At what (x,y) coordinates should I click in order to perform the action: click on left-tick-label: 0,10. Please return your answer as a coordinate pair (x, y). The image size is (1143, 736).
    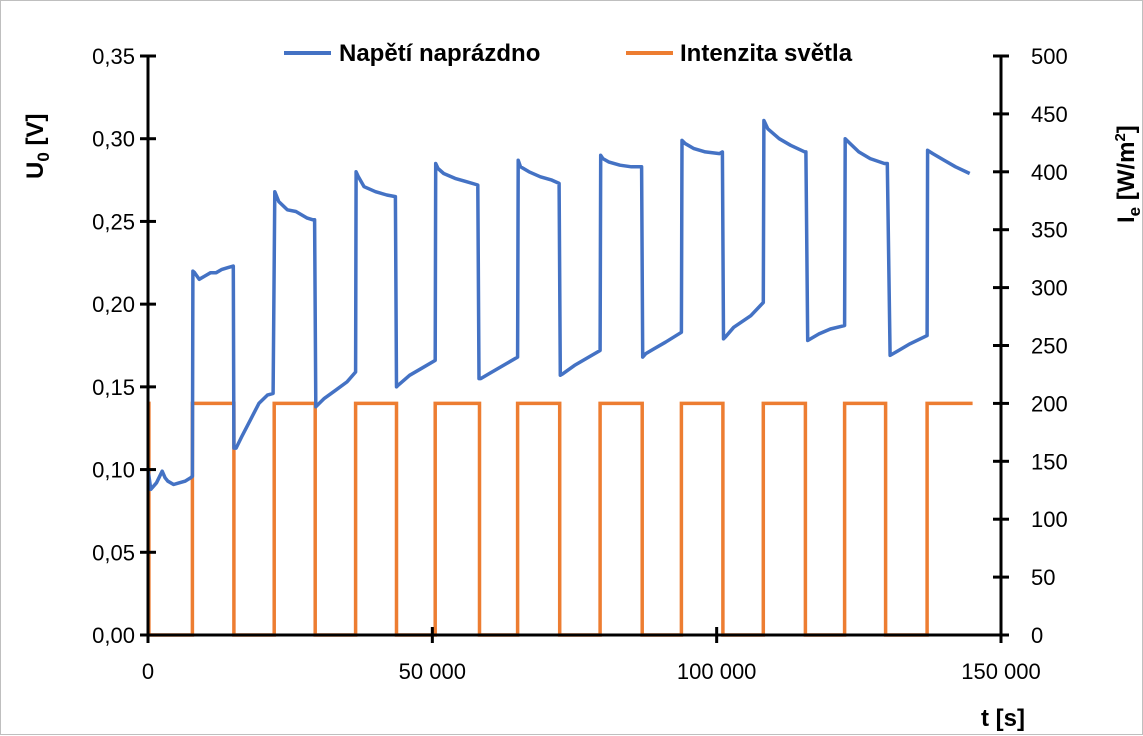
    Looking at the image, I should click on (113, 470).